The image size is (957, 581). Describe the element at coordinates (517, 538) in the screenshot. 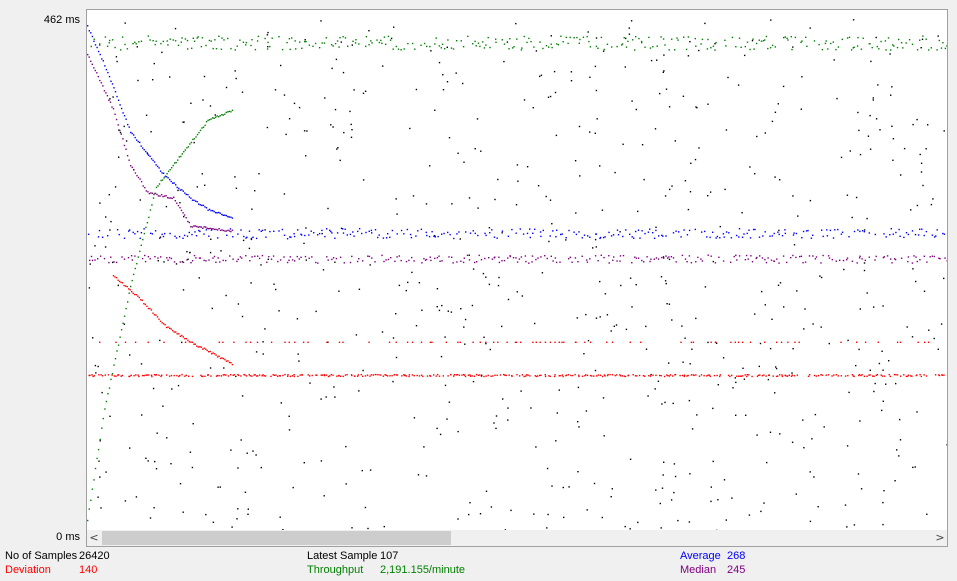

I see `horizontal-scrollbar: < >` at that location.